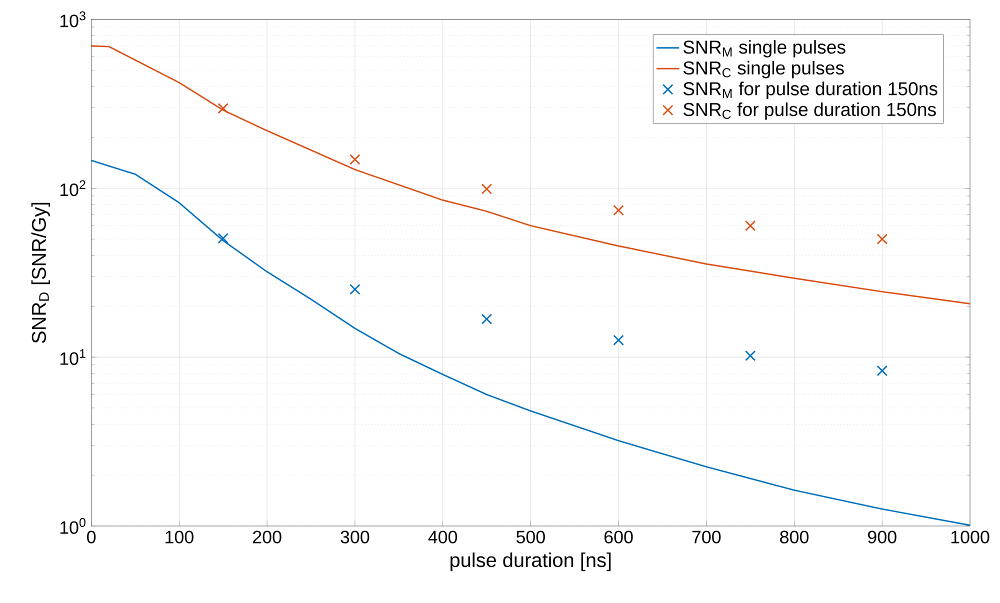 This screenshot has height=603, width=1000. What do you see at coordinates (706, 537) in the screenshot?
I see `x-tick-label: 700` at bounding box center [706, 537].